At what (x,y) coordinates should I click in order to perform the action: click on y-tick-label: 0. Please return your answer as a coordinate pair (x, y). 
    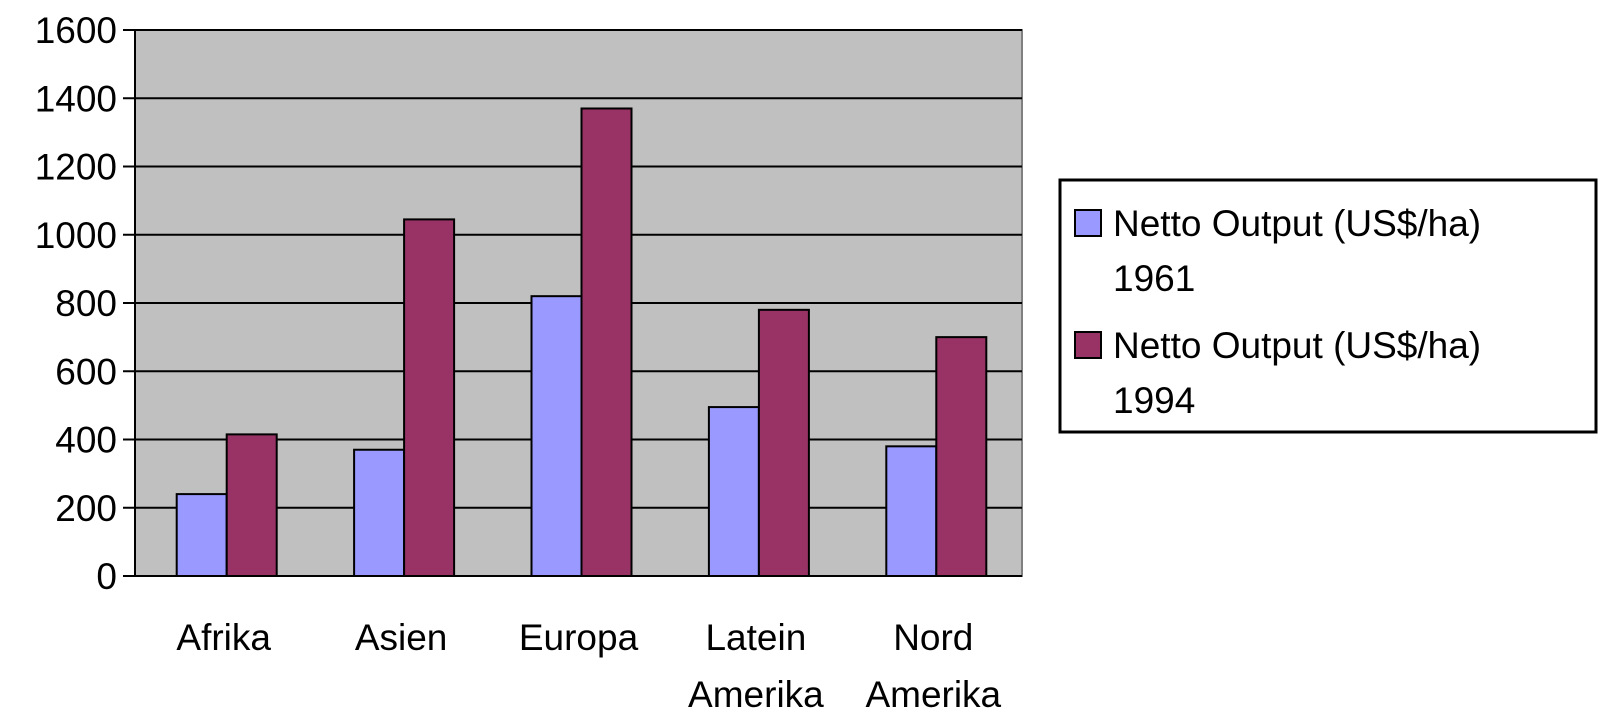
    Looking at the image, I should click on (106, 576).